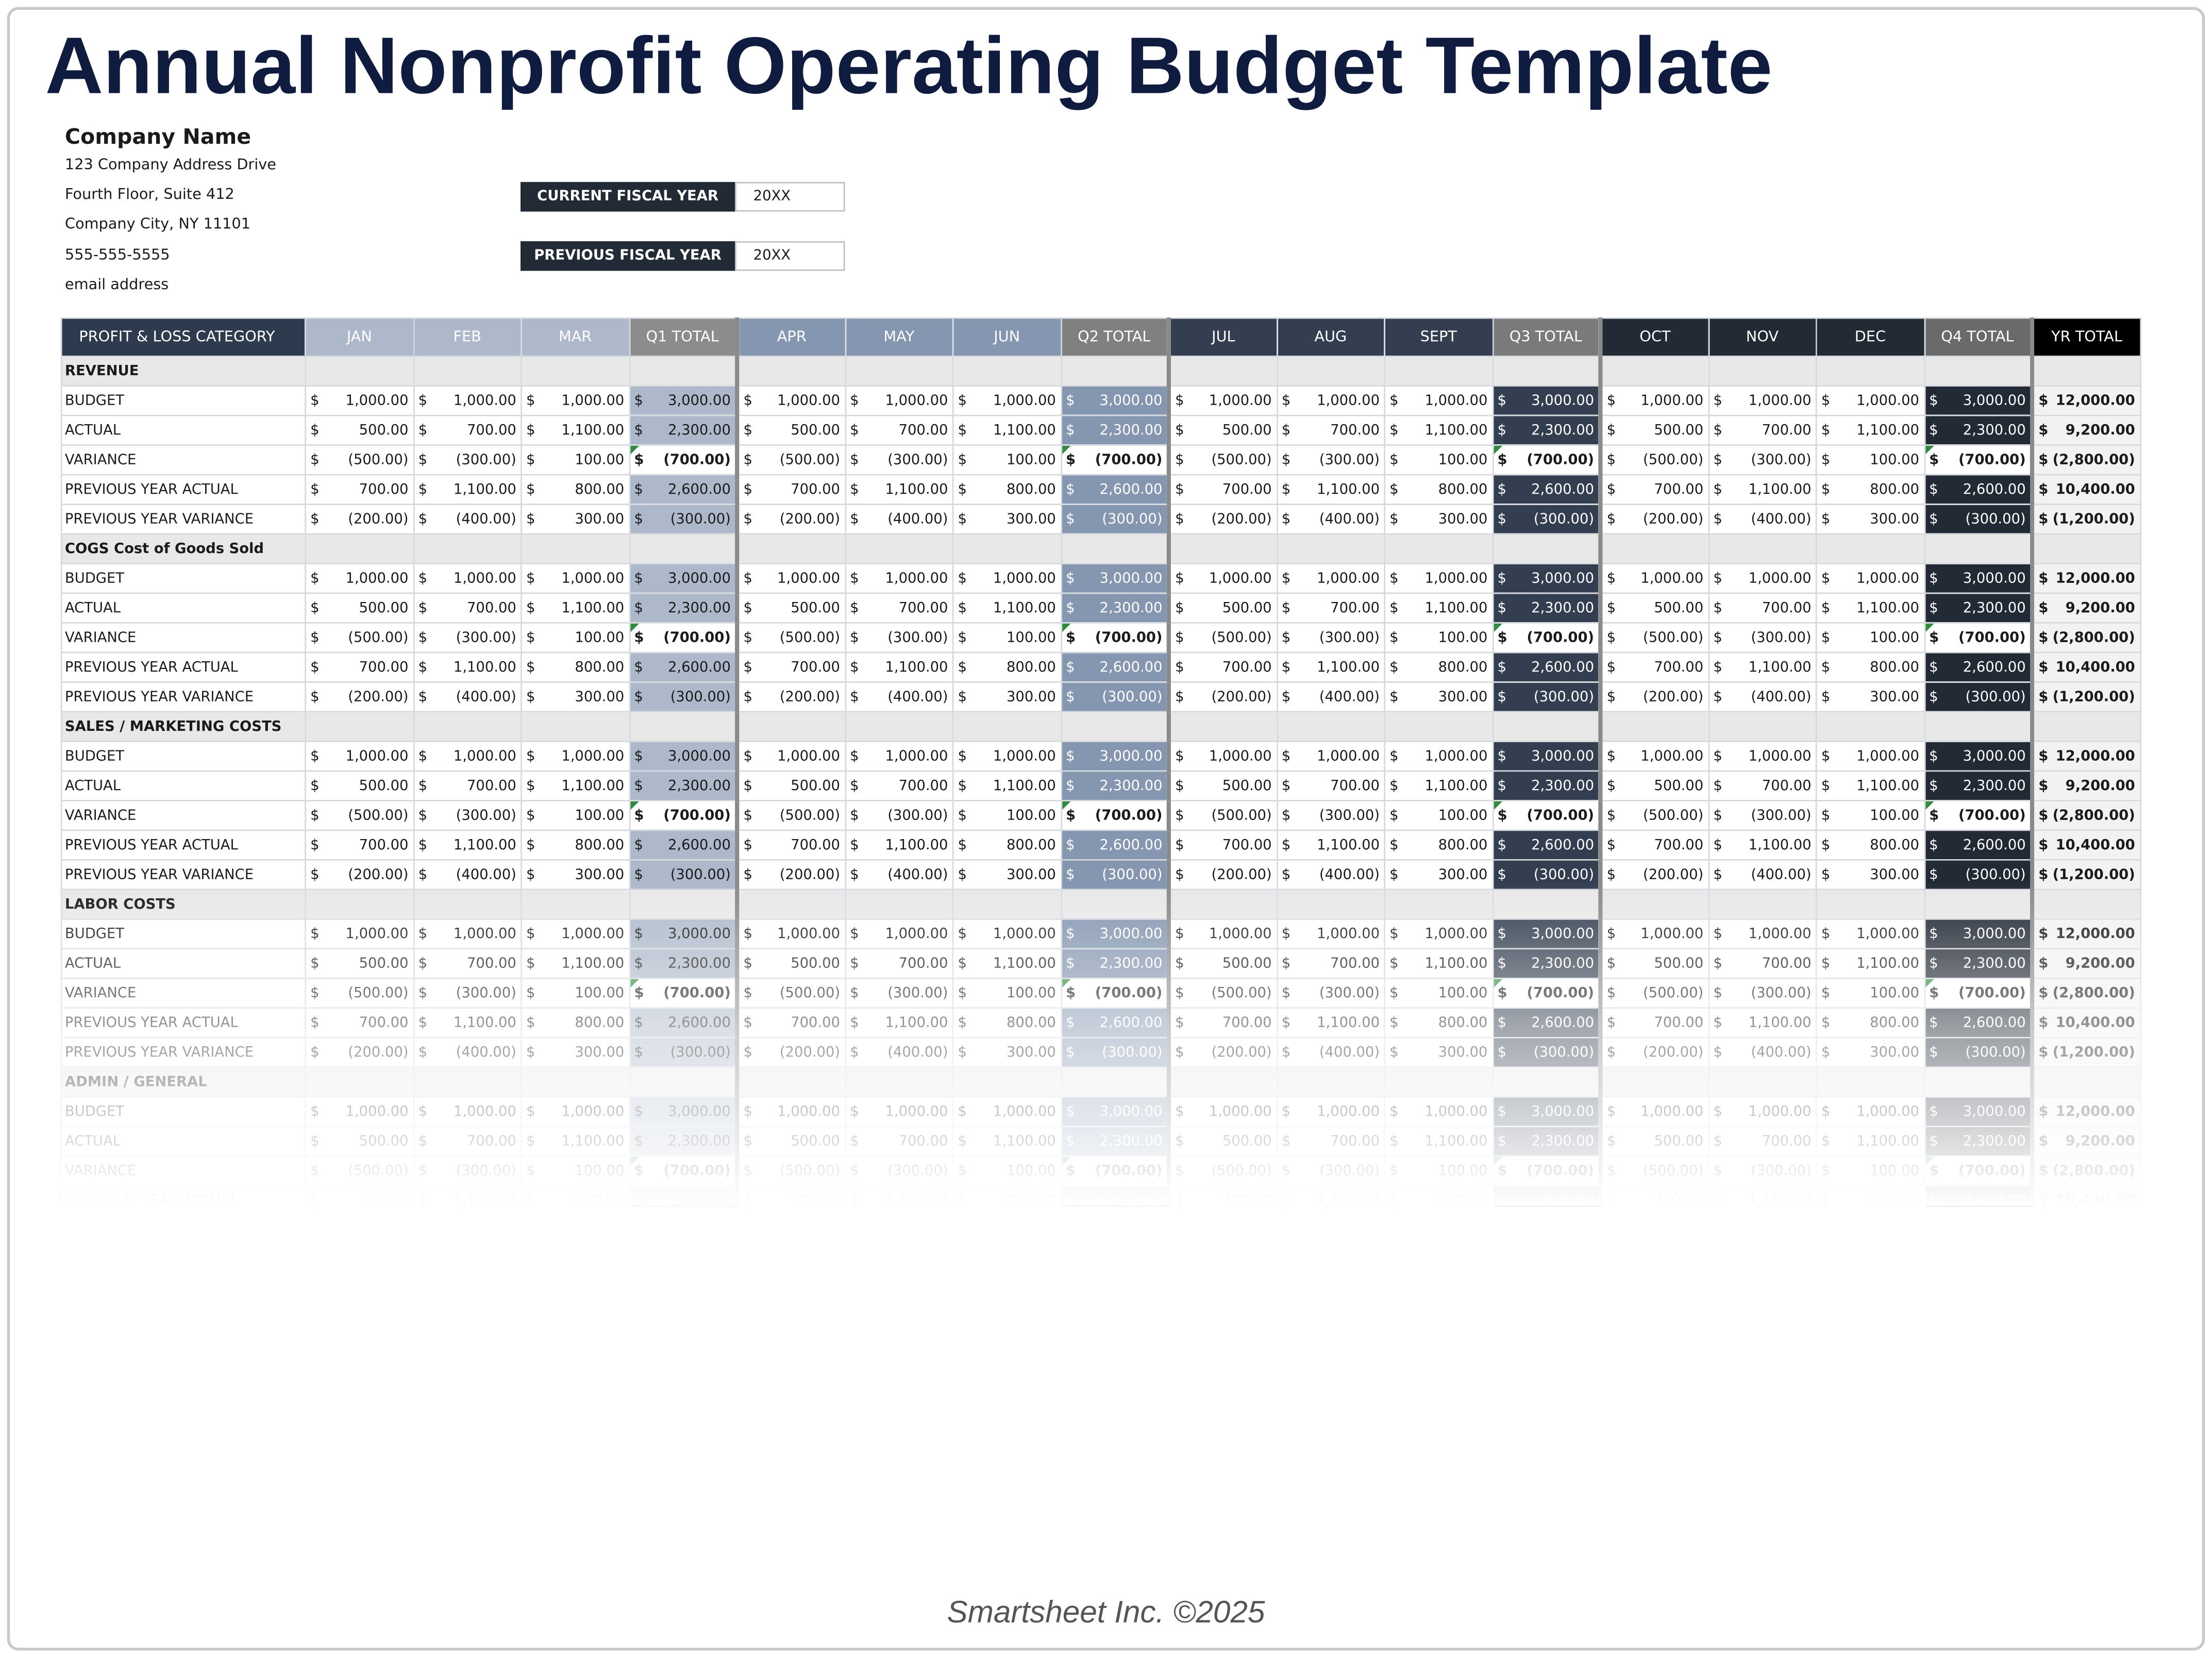 The height and width of the screenshot is (1658, 2212). Describe the element at coordinates (1654, 519) in the screenshot. I see `amount-cell: $ (200.00)` at that location.